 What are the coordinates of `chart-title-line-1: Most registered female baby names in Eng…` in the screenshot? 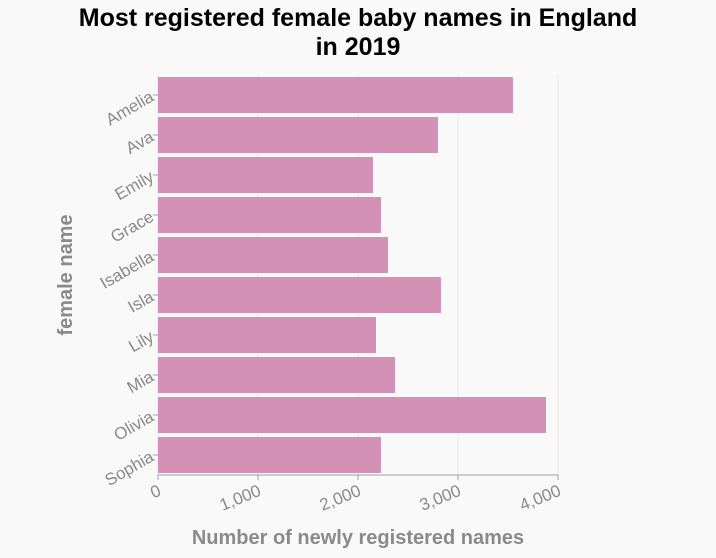 It's located at (358, 18).